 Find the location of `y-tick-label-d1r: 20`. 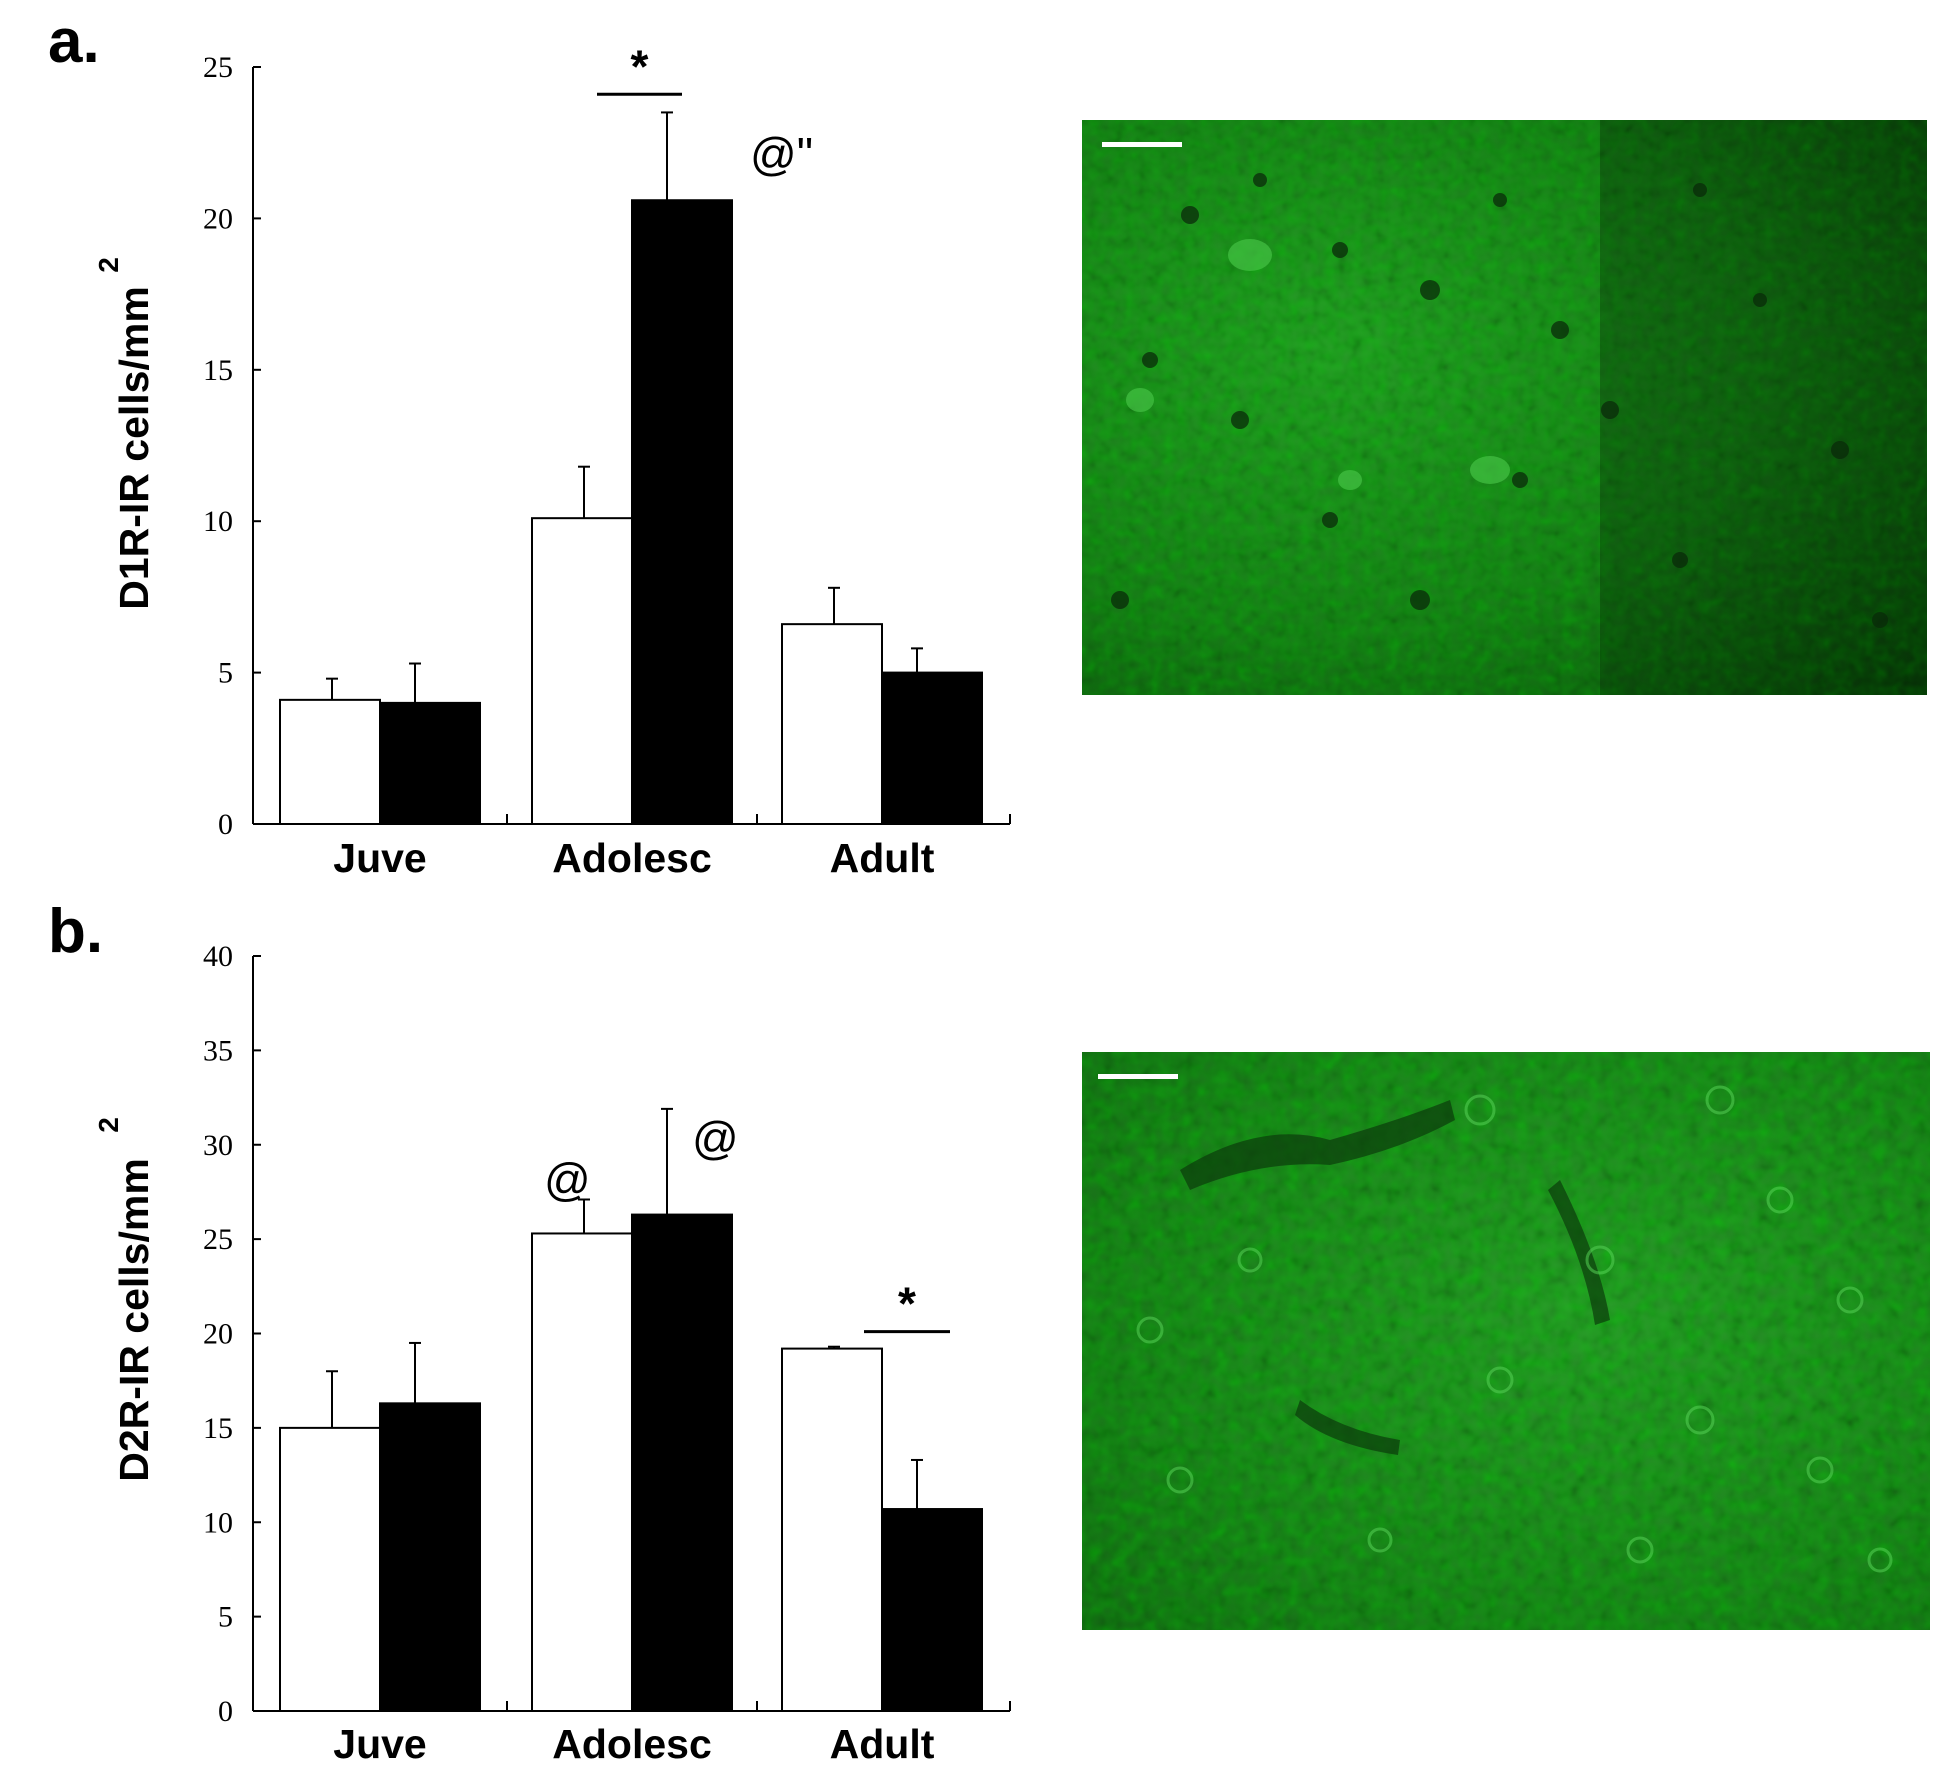

y-tick-label-d1r: 20 is located at coordinates (218, 218).